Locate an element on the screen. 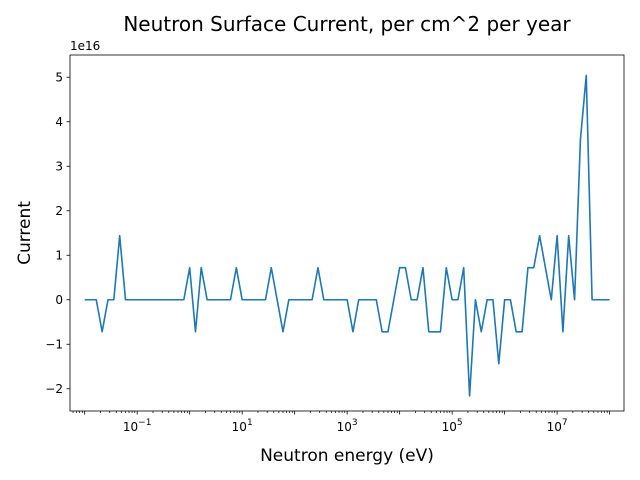  x-tick-label: 10⁻¹ is located at coordinates (137, 426).